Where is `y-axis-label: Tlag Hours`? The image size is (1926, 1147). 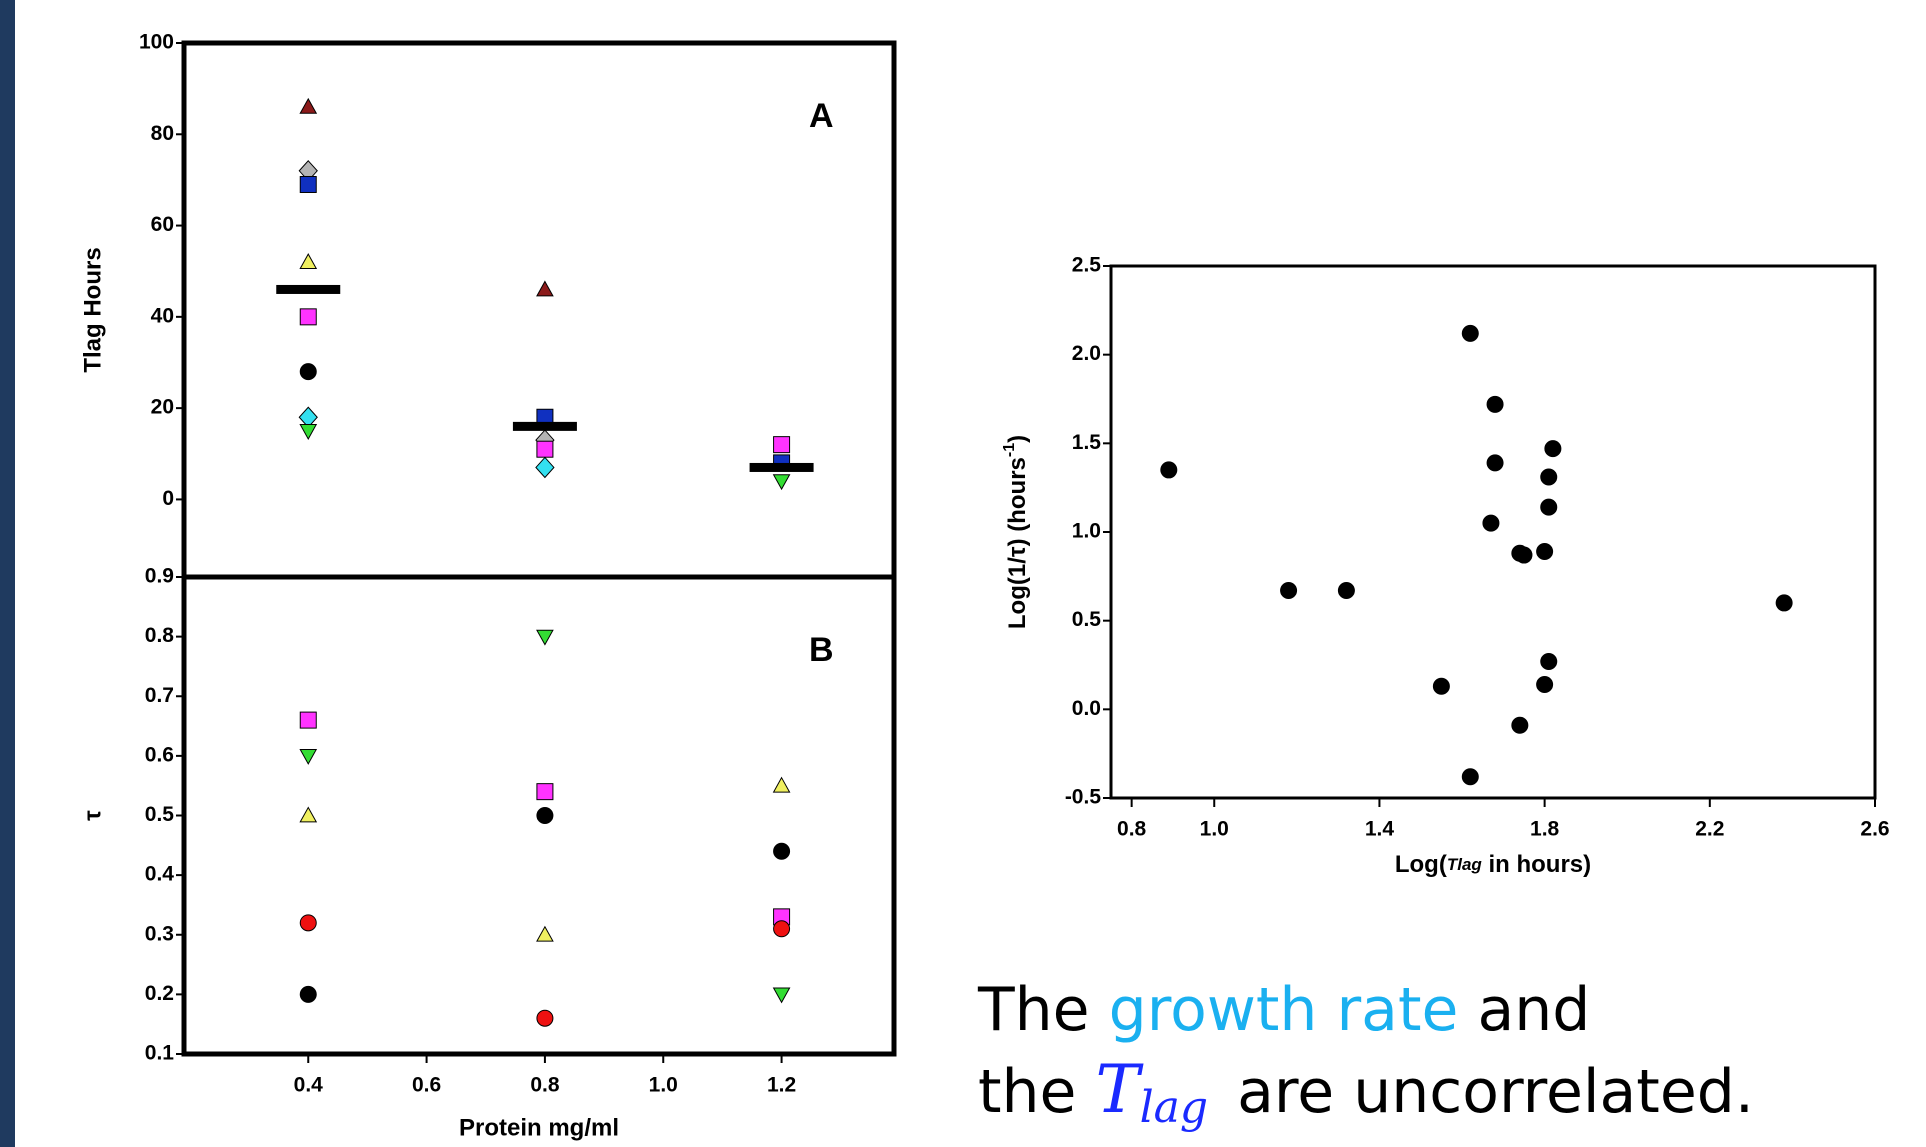 y-axis-label: Tlag Hours is located at coordinates (92, 309).